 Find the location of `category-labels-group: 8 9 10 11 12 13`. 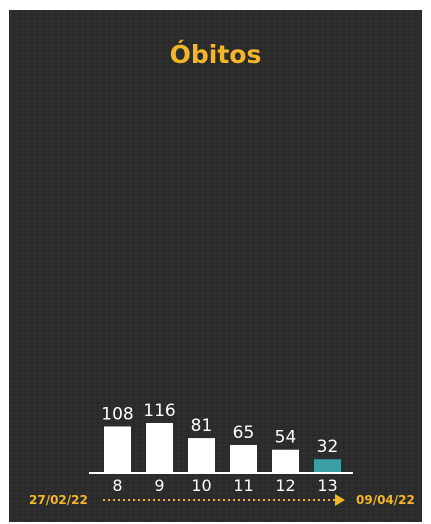

category-labels-group: 8 9 10 11 12 13 is located at coordinates (224, 485).